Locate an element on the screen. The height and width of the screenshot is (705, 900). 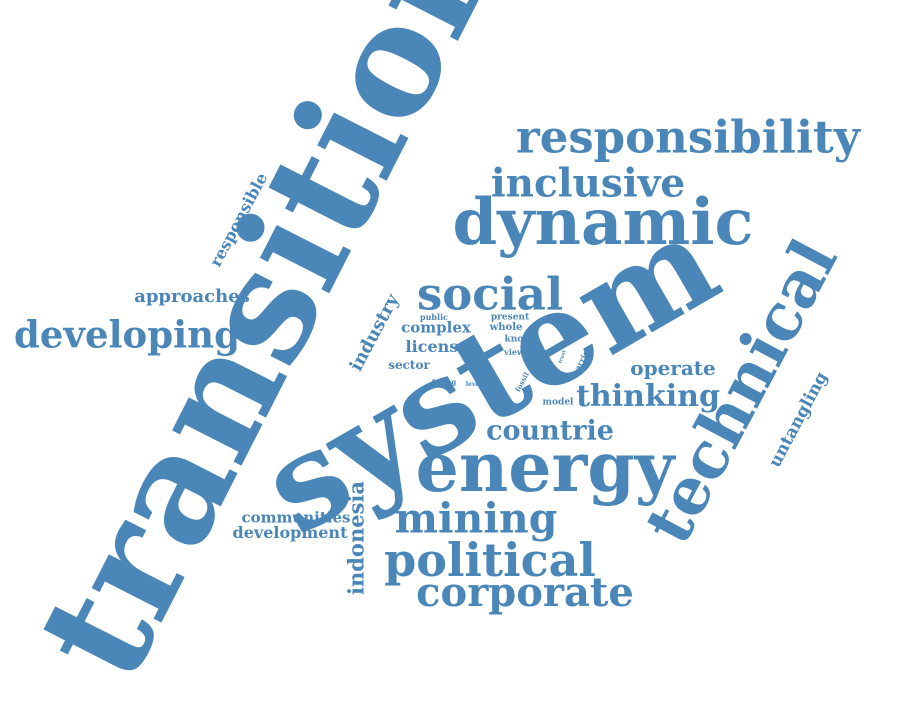
word-facing: facing is located at coordinates (444, 382).